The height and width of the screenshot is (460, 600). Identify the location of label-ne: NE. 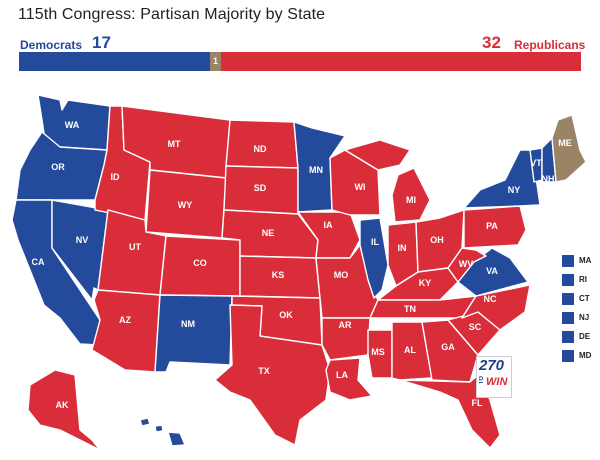
(268, 233).